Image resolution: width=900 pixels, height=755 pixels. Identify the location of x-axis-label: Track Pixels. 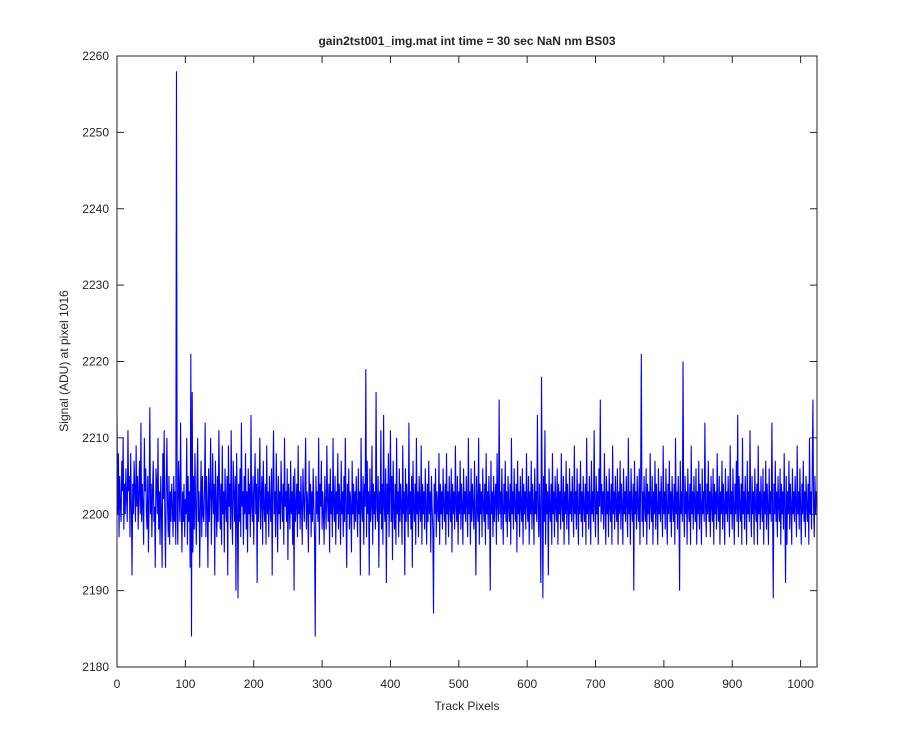
(467, 706).